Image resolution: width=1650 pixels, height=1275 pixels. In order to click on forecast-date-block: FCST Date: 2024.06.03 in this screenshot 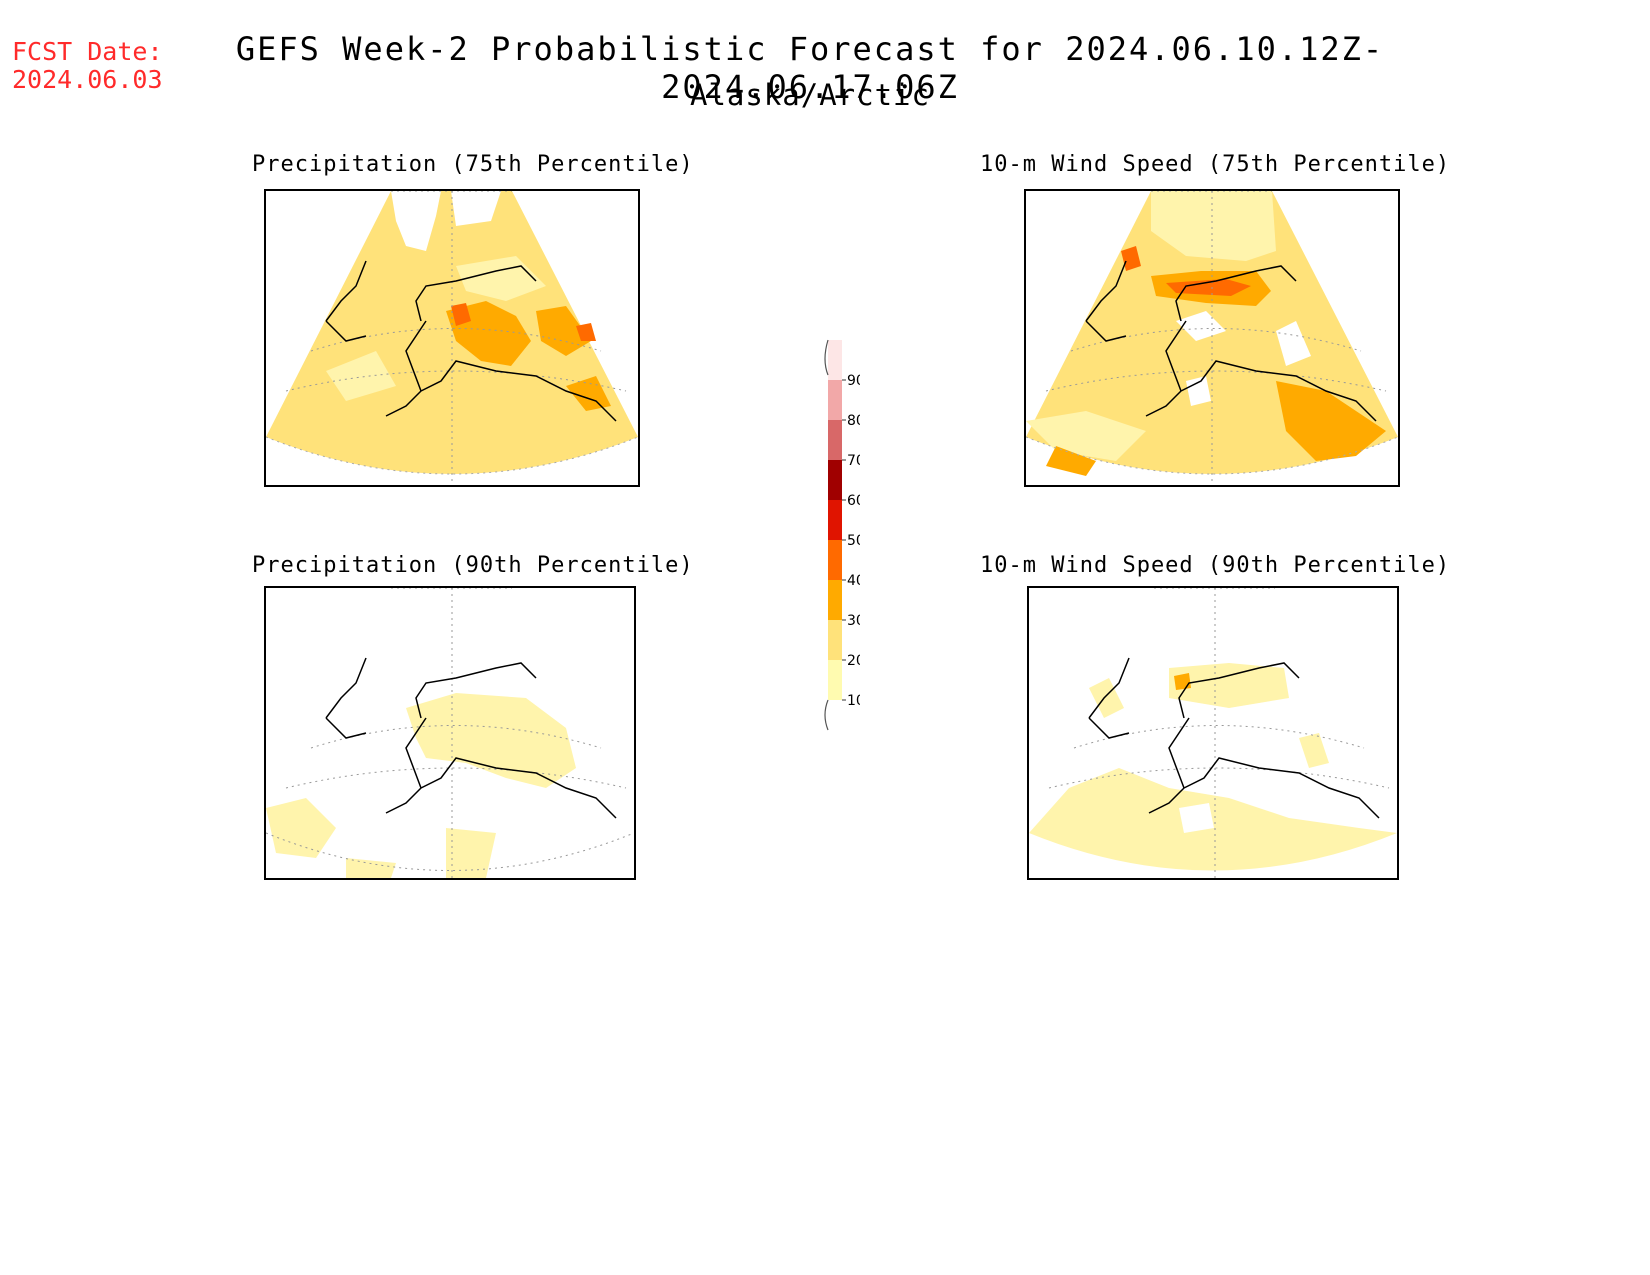, I will do `click(87, 66)`.